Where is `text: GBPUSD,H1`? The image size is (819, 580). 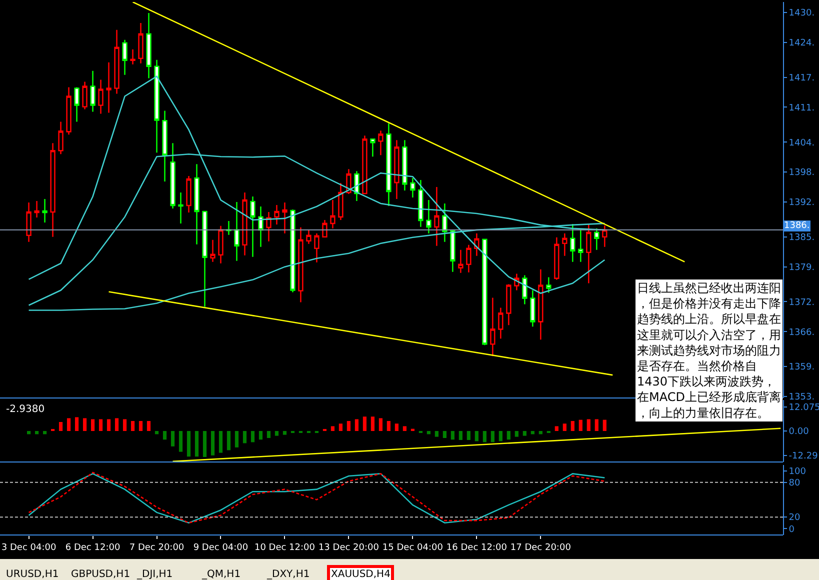
text: GBPUSD,H1 is located at coordinates (100, 574).